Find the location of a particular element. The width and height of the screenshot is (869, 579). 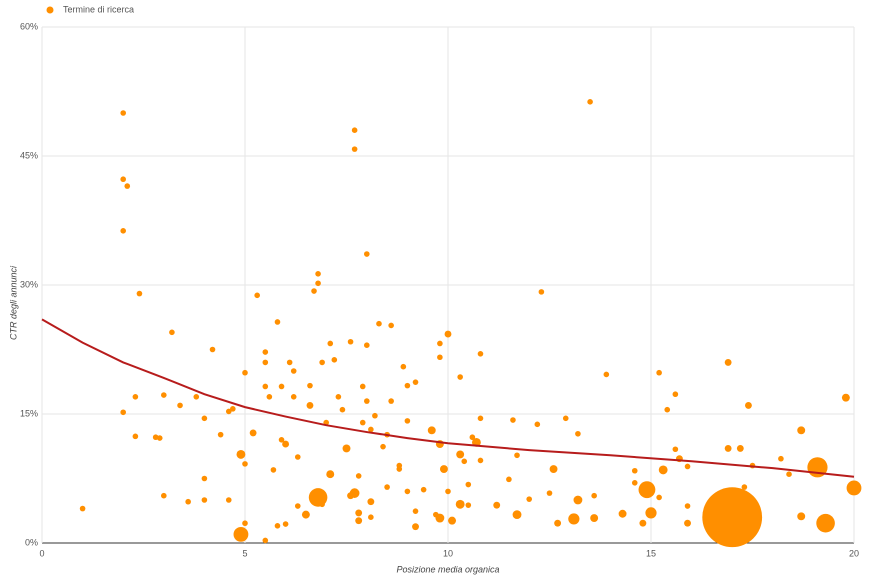

x-tick-label: 0 is located at coordinates (41, 553).